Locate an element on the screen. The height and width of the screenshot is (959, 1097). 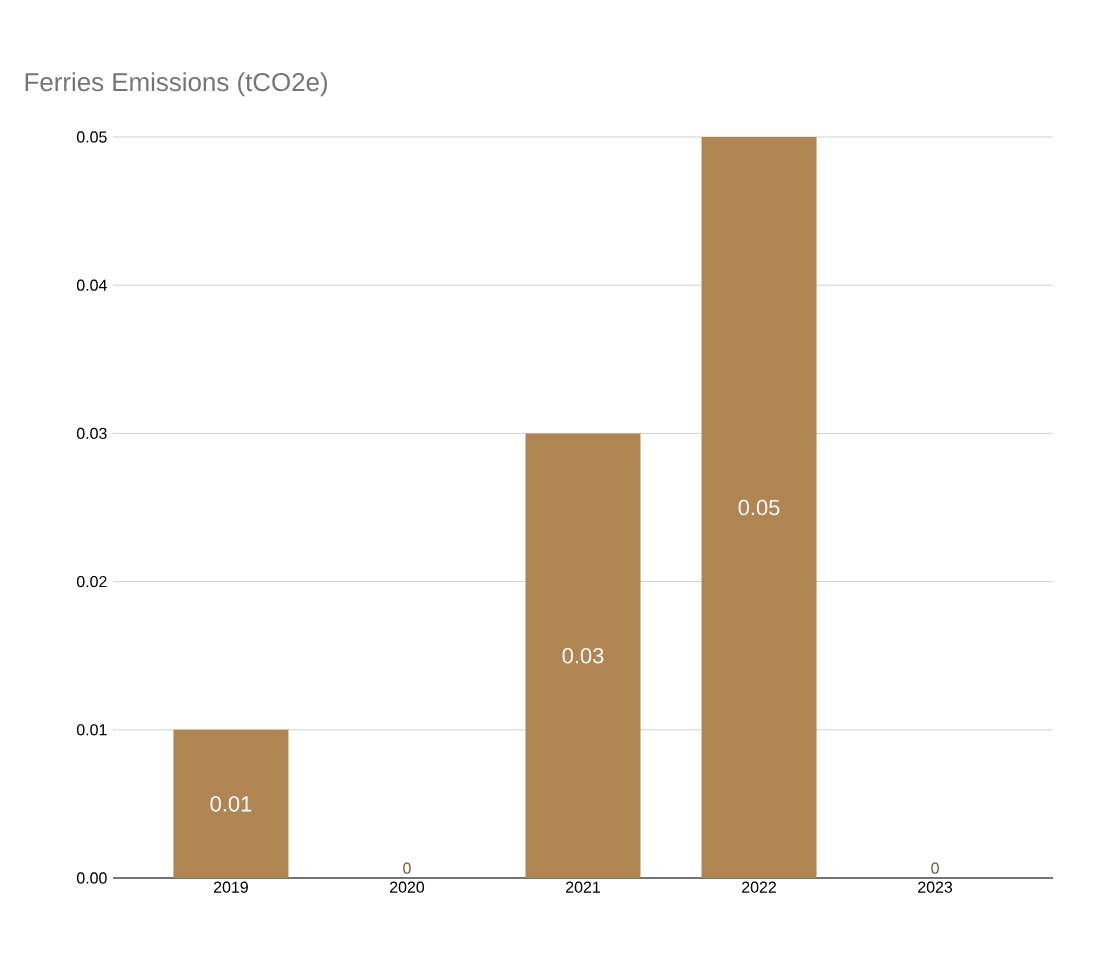
y-tick-label: 0.05 is located at coordinates (91, 137).